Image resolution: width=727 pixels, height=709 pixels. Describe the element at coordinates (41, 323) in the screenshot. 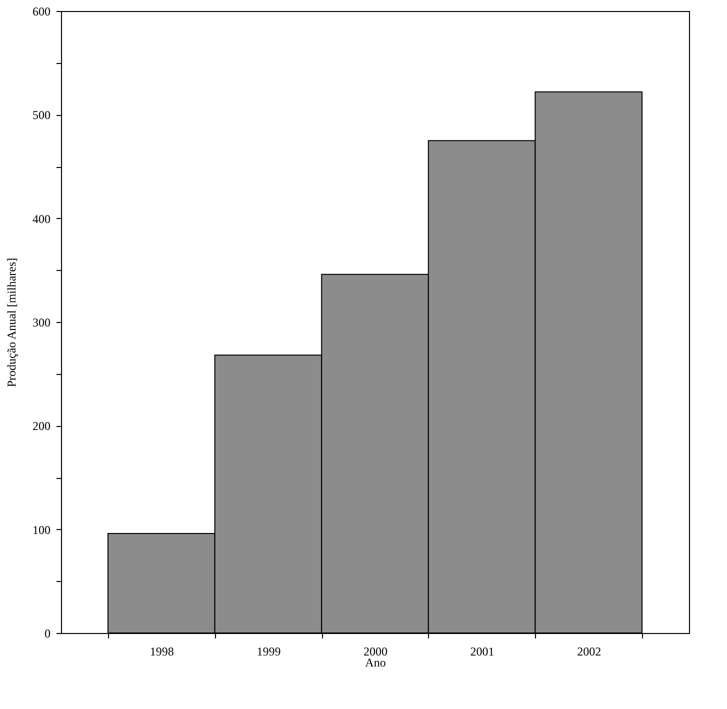

I see `y-tick-label: 300` at that location.